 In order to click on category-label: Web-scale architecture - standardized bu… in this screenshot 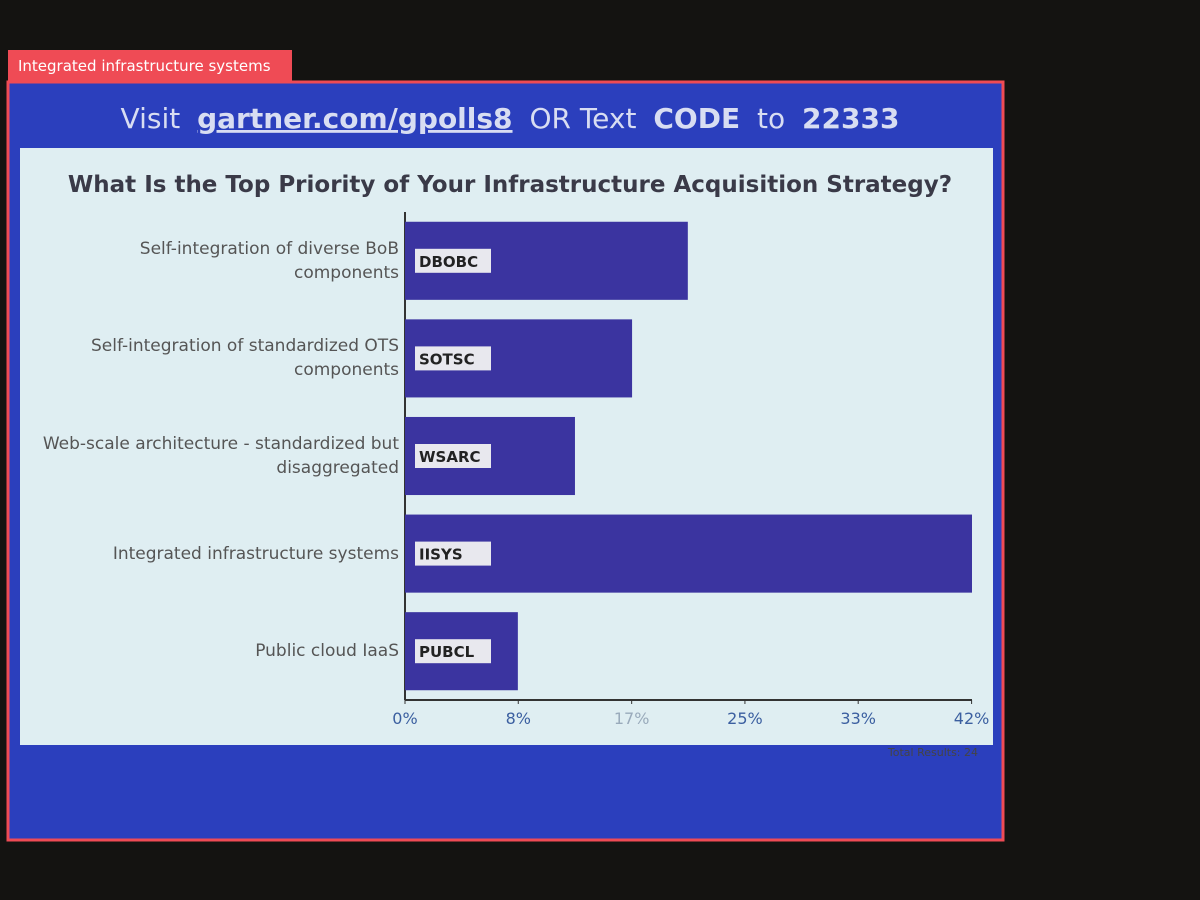, I will do `click(220, 456)`.